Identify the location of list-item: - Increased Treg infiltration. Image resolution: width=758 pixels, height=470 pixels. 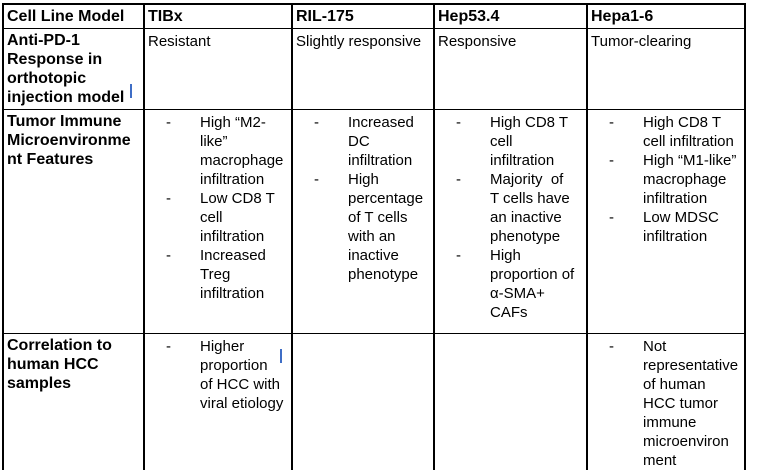
(216, 274).